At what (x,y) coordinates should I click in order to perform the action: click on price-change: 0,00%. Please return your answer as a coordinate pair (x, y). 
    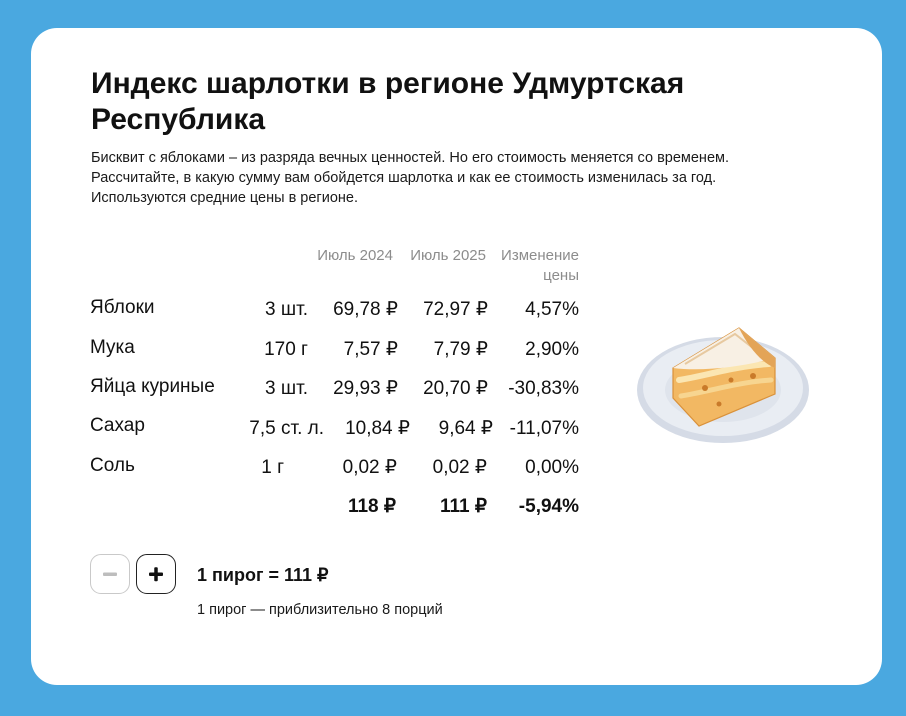
    Looking at the image, I should click on (552, 467).